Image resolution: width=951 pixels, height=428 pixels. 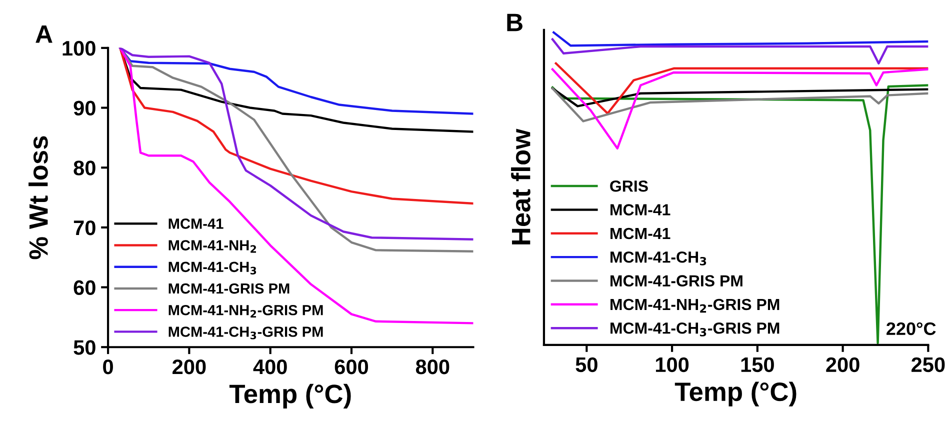 I want to click on y-tick-label: 50, so click(x=85, y=347).